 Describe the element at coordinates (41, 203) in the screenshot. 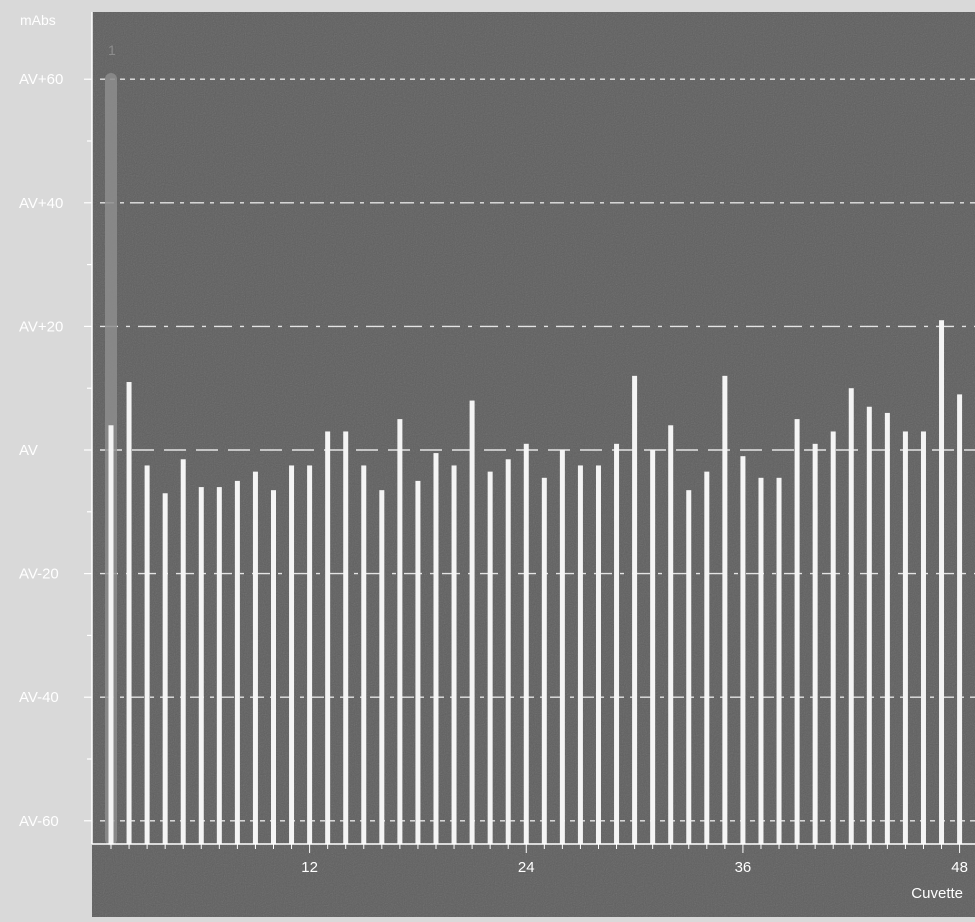

I see `y-tick-label: AV+40` at that location.